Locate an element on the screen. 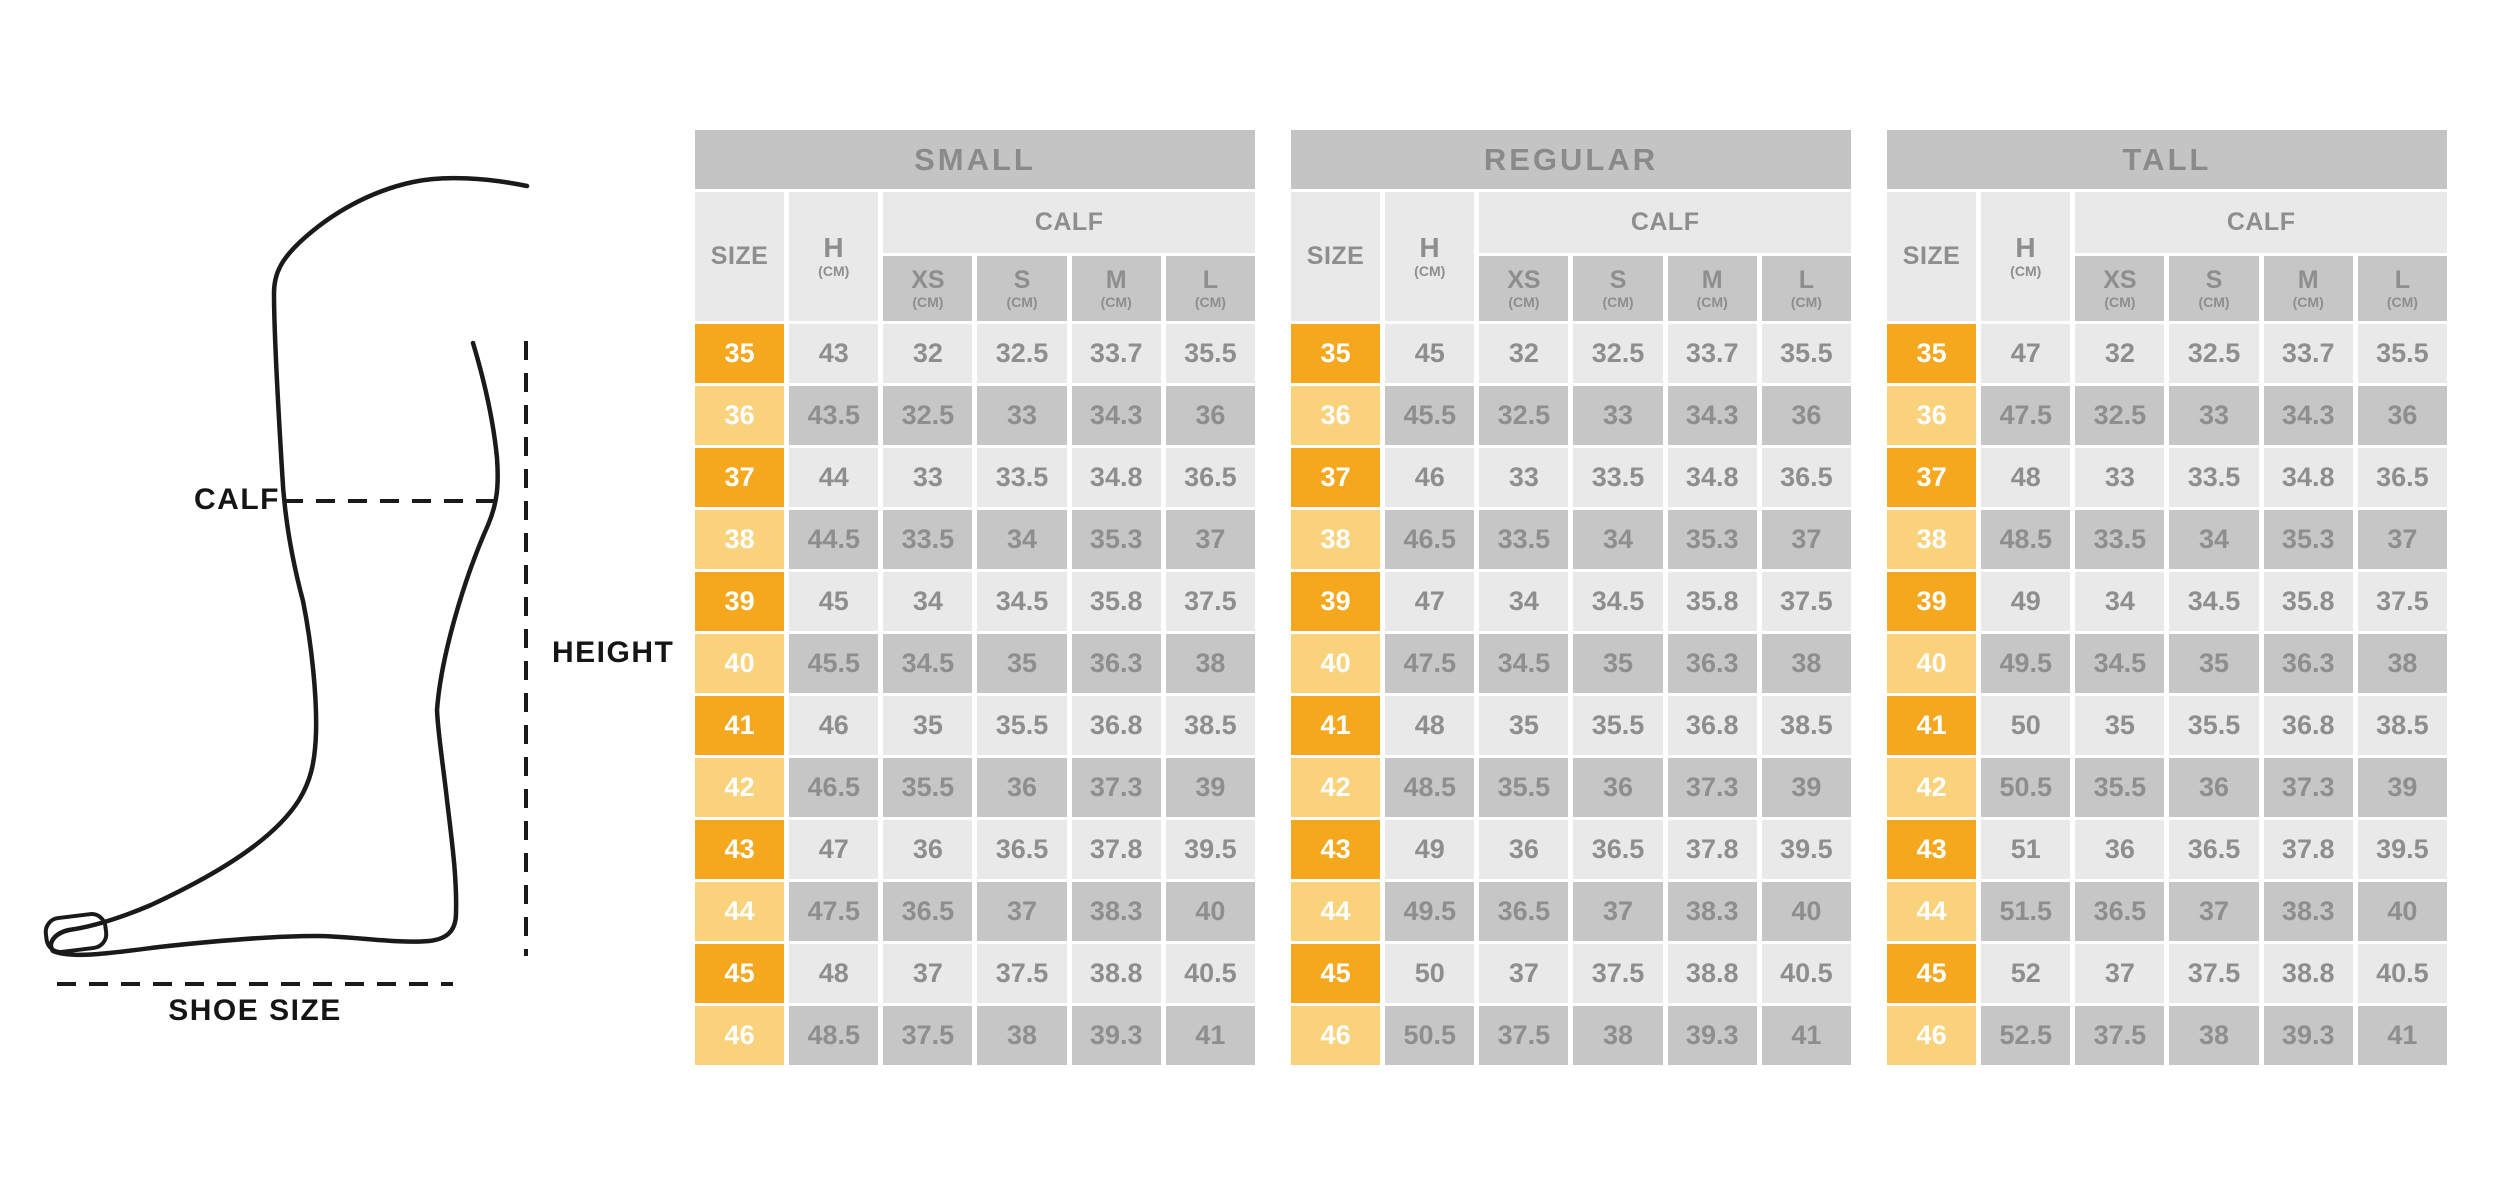  calf-fit-header-m: M (CM) is located at coordinates (2308, 288).